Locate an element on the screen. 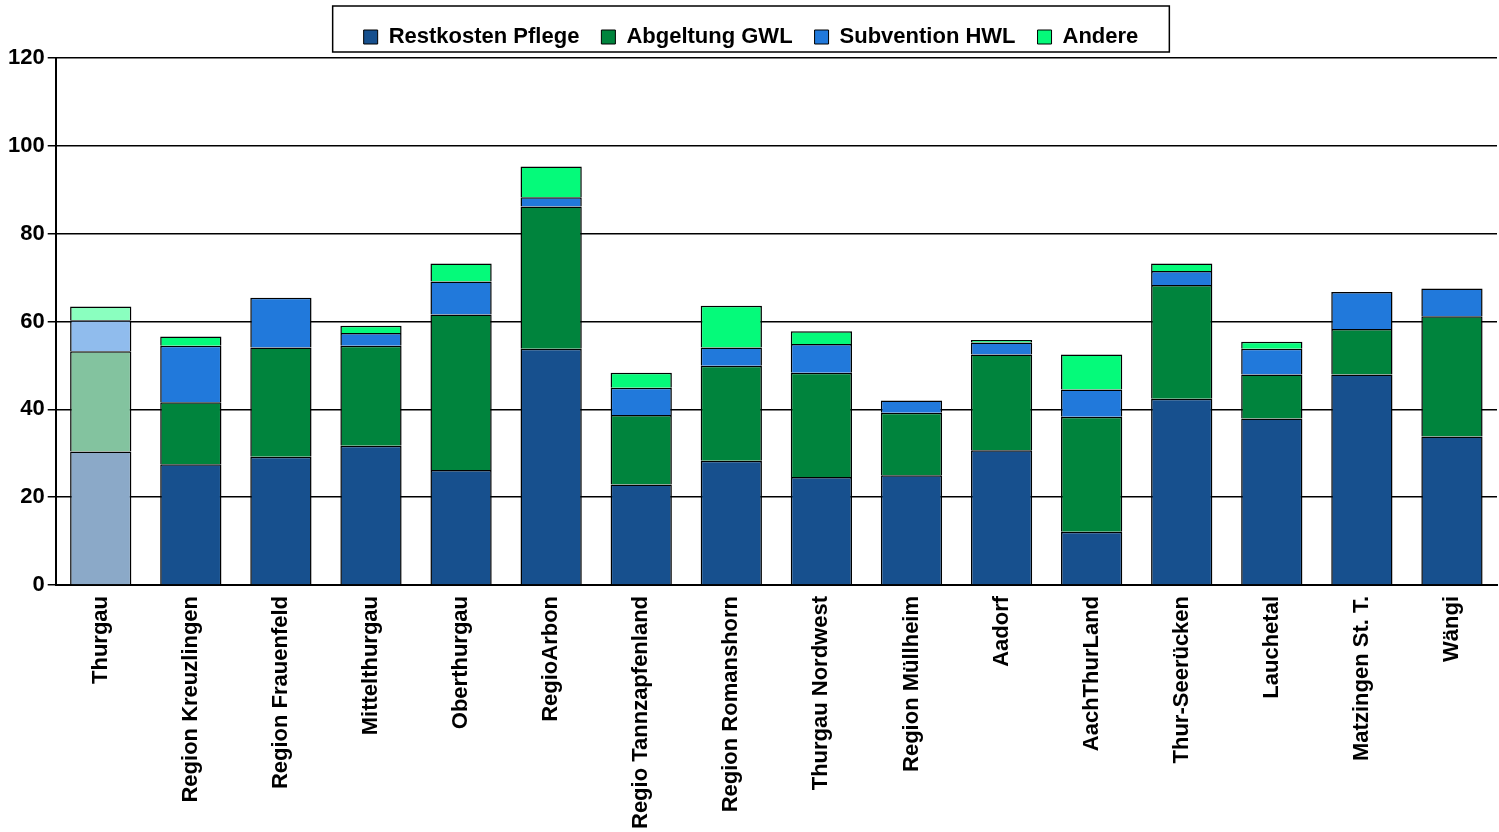 This screenshot has height=832, width=1499. y-tick-label: 0 is located at coordinates (38, 584).